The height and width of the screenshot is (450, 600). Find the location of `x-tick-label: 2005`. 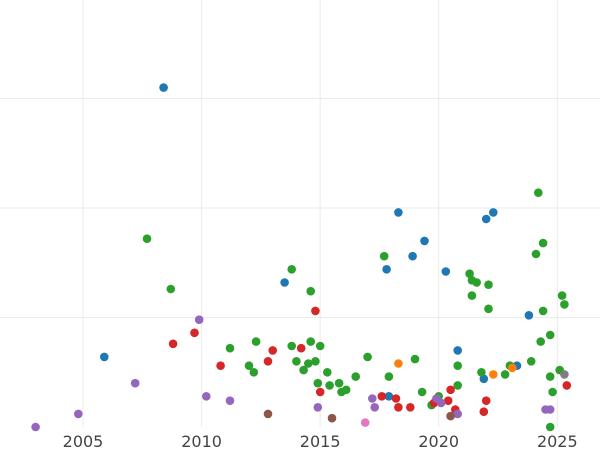

x-tick-label: 2005 is located at coordinates (83, 441).